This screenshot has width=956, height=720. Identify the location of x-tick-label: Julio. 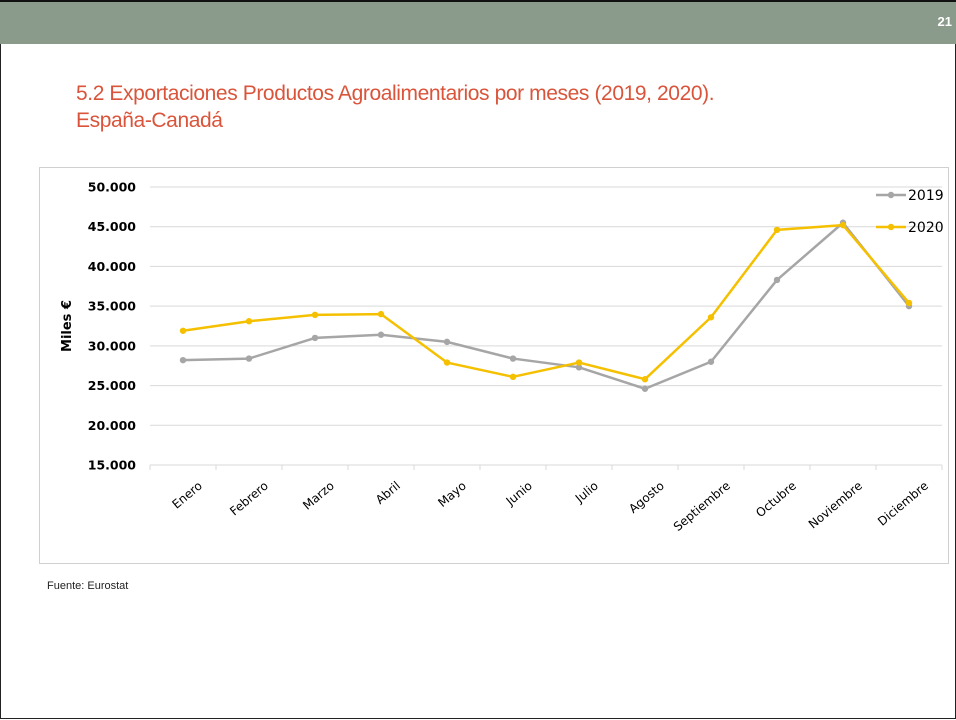
(586, 493).